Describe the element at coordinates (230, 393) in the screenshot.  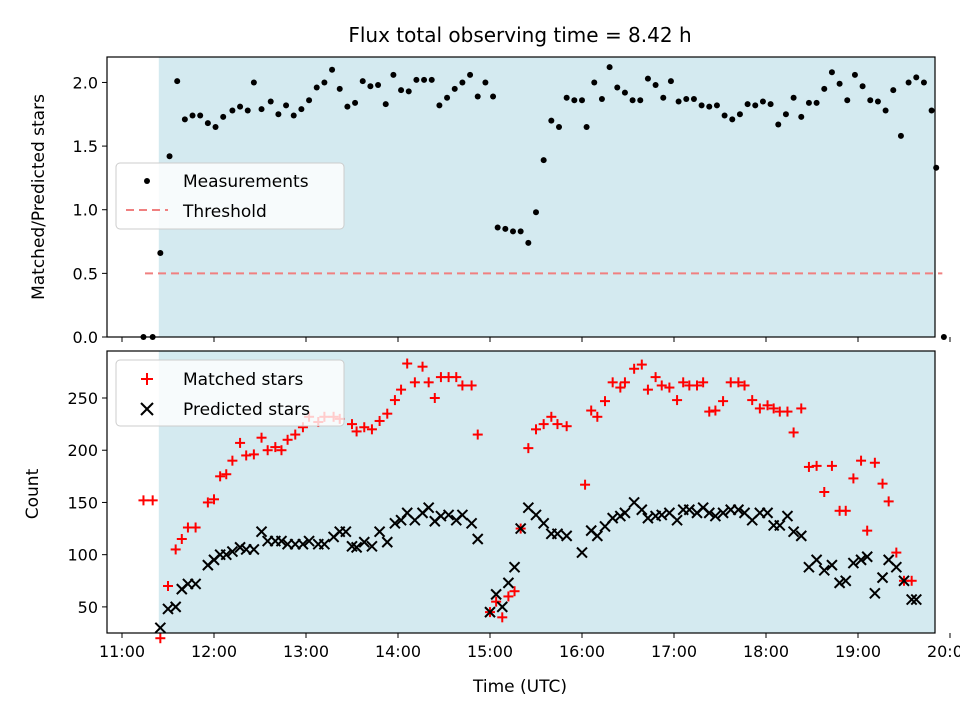
I see `bottom-legend: Matched stars Predicted stars` at that location.